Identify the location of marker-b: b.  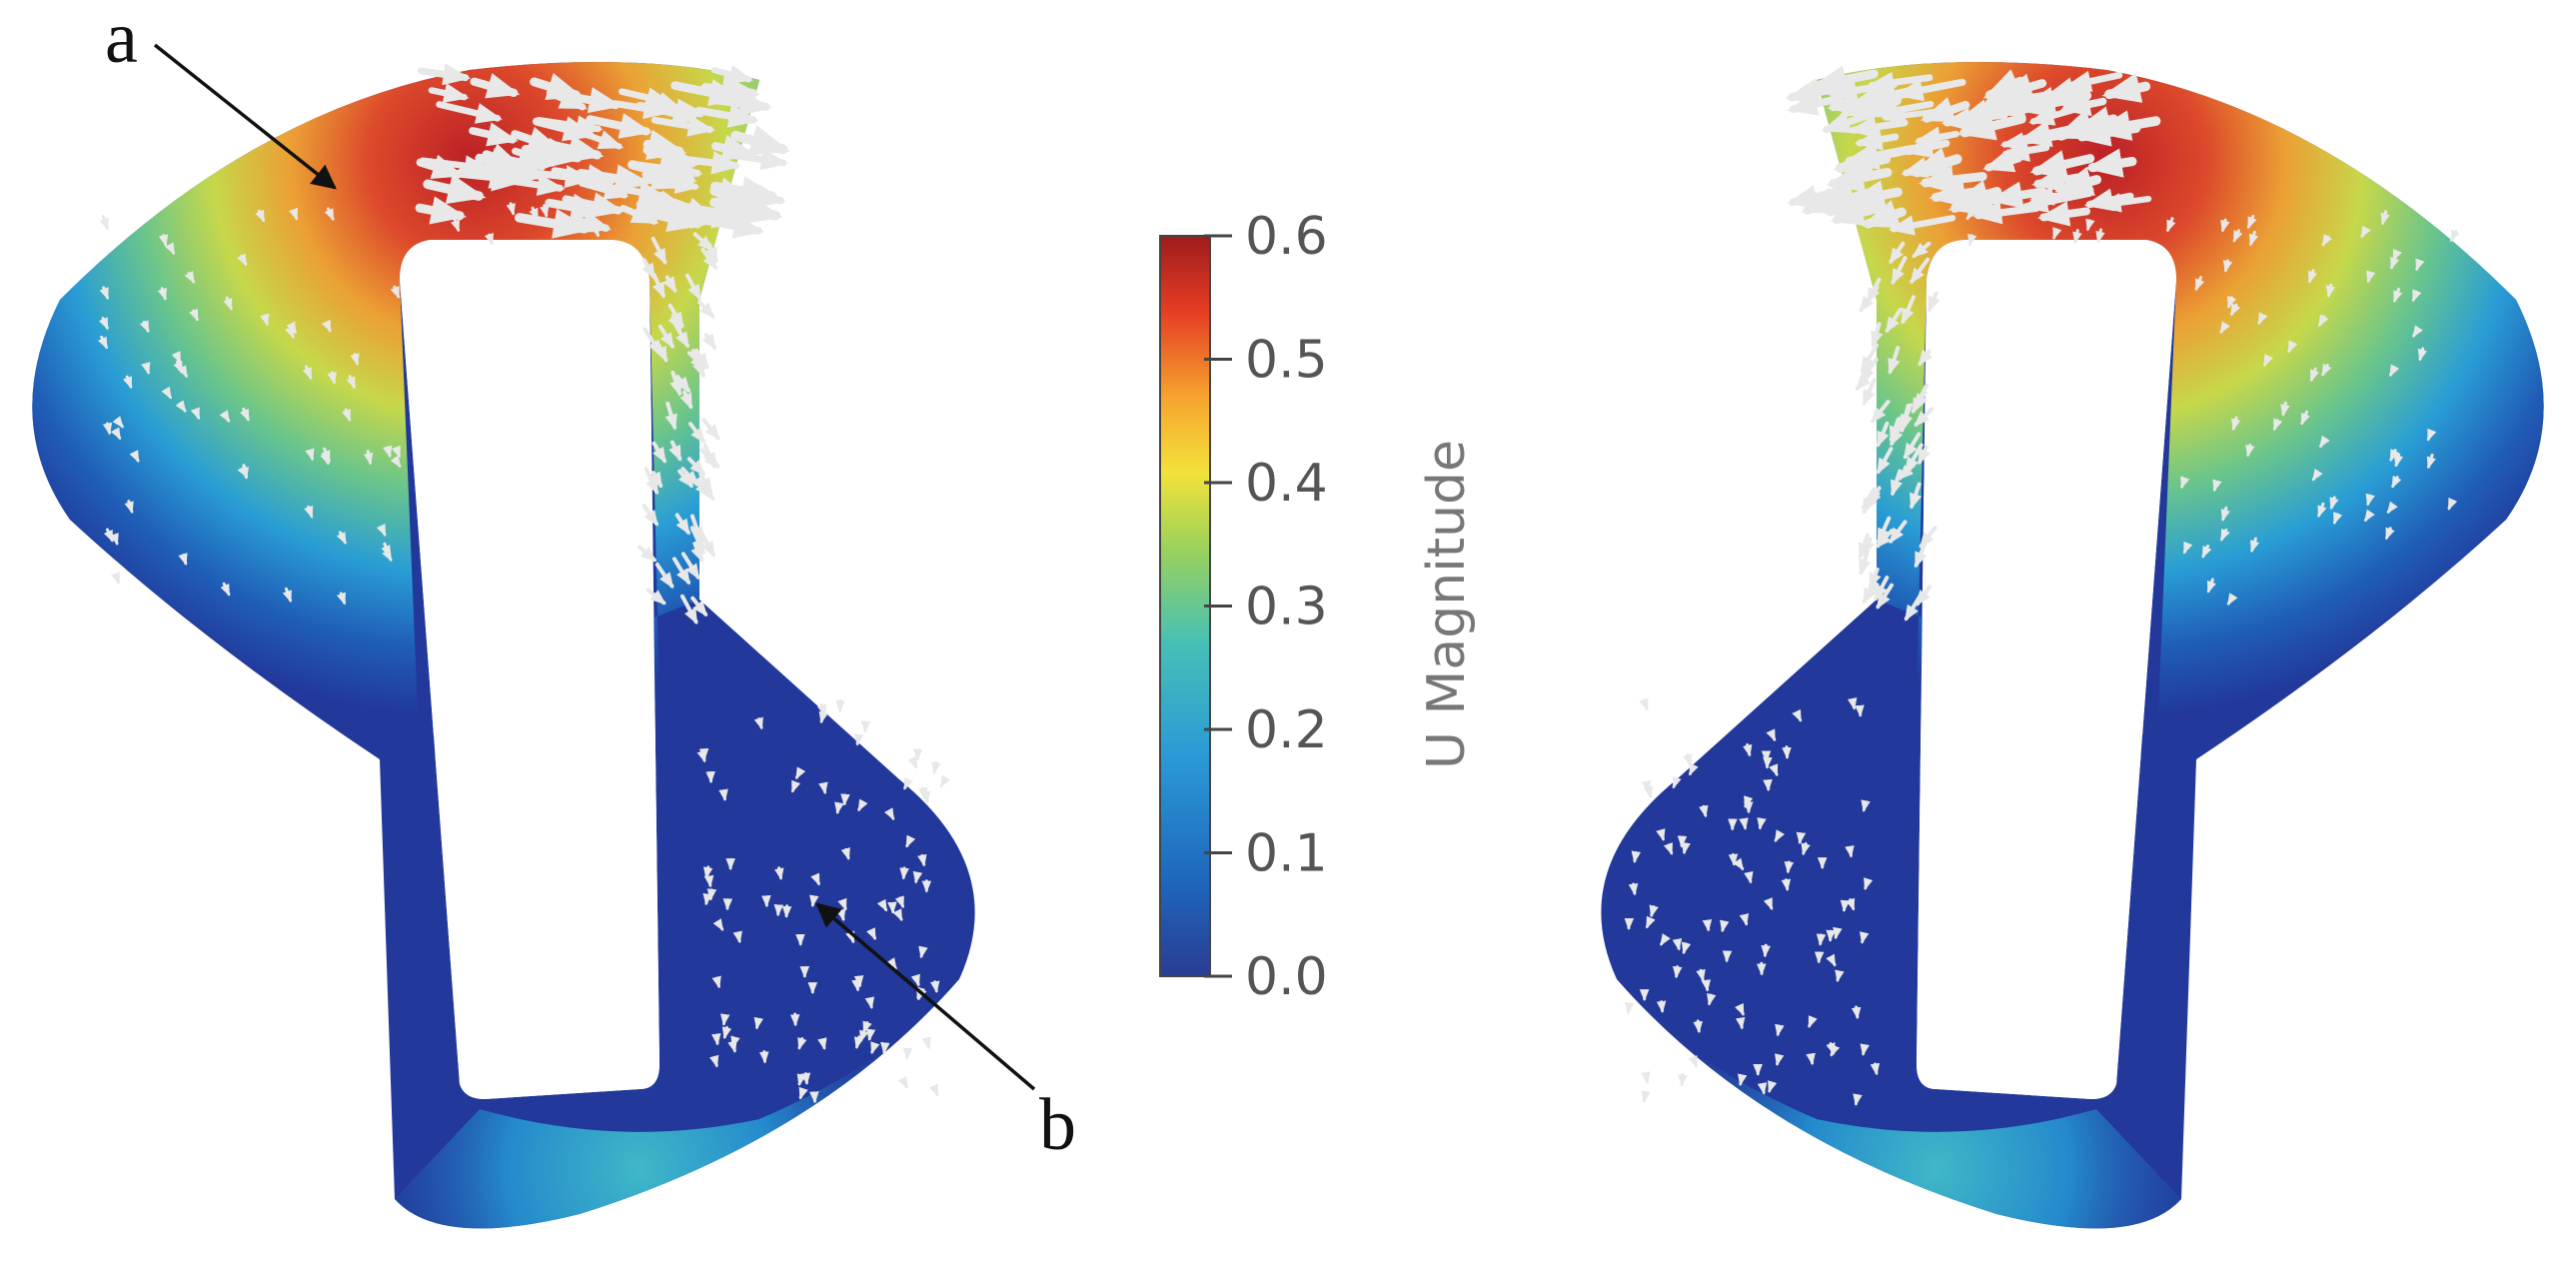
(945, 1034).